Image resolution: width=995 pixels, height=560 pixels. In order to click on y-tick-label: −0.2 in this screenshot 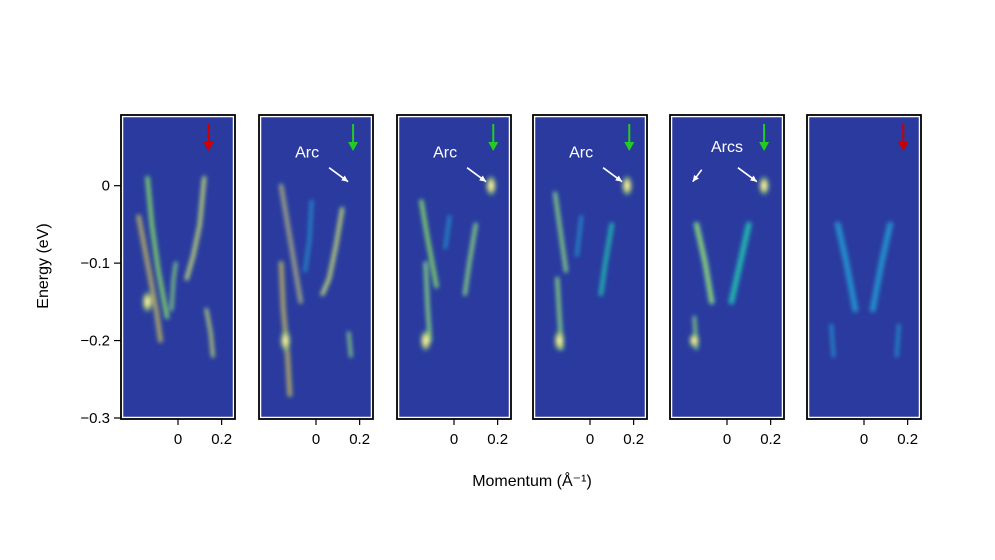, I will do `click(95, 341)`.